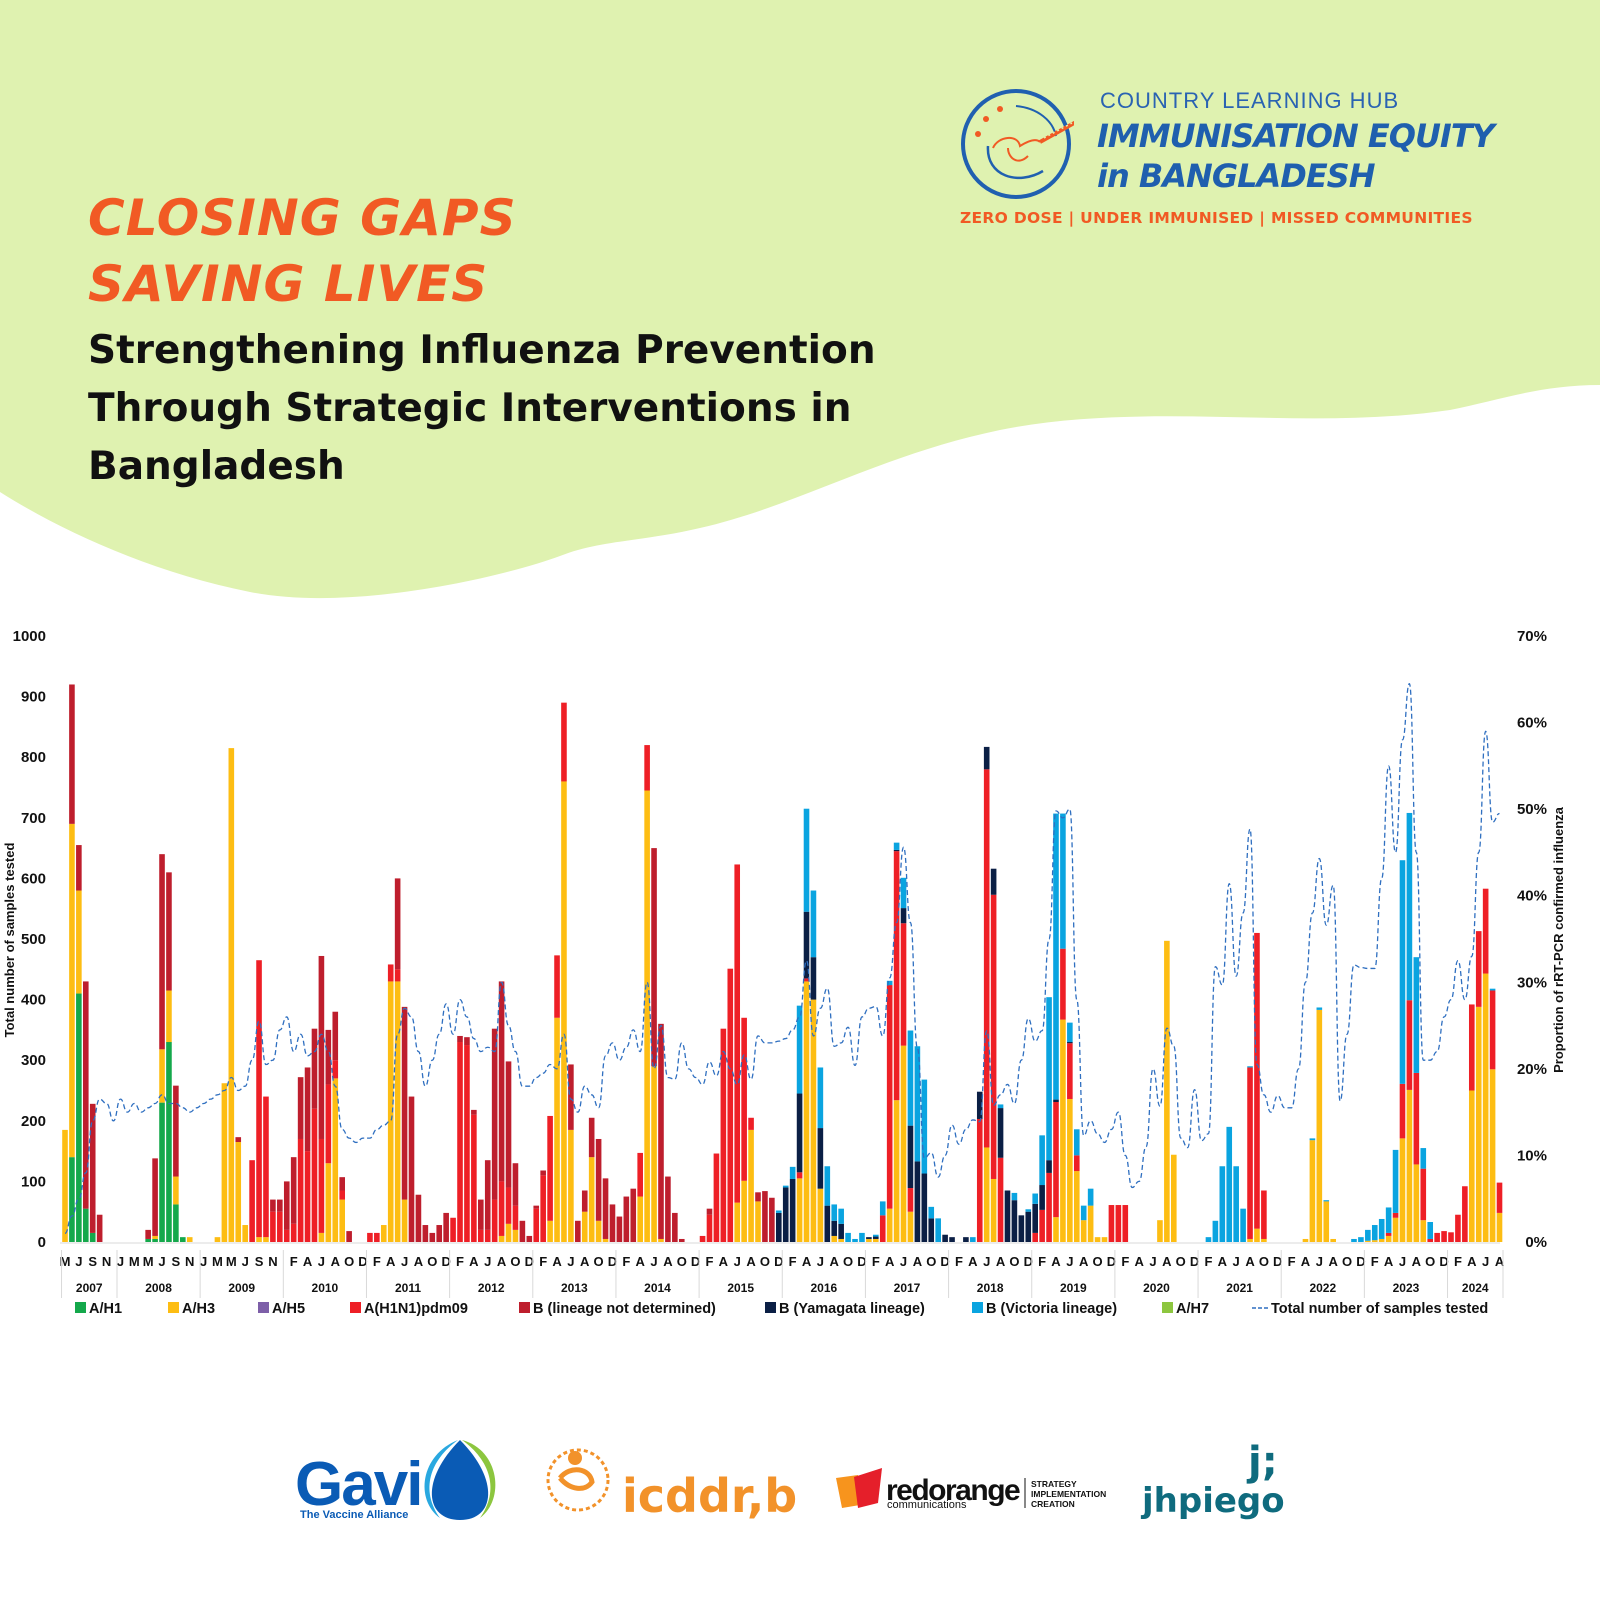 Image resolution: width=1600 pixels, height=1600 pixels. Describe the element at coordinates (155, 1240) in the screenshot. I see `bar-segment-a-h1` at that location.